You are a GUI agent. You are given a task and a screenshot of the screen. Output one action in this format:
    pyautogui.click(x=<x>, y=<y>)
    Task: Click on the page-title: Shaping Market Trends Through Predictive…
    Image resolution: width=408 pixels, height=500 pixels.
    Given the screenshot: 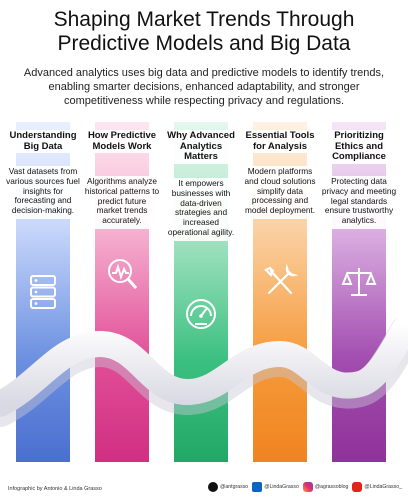 What is the action you would take?
    pyautogui.click(x=204, y=32)
    